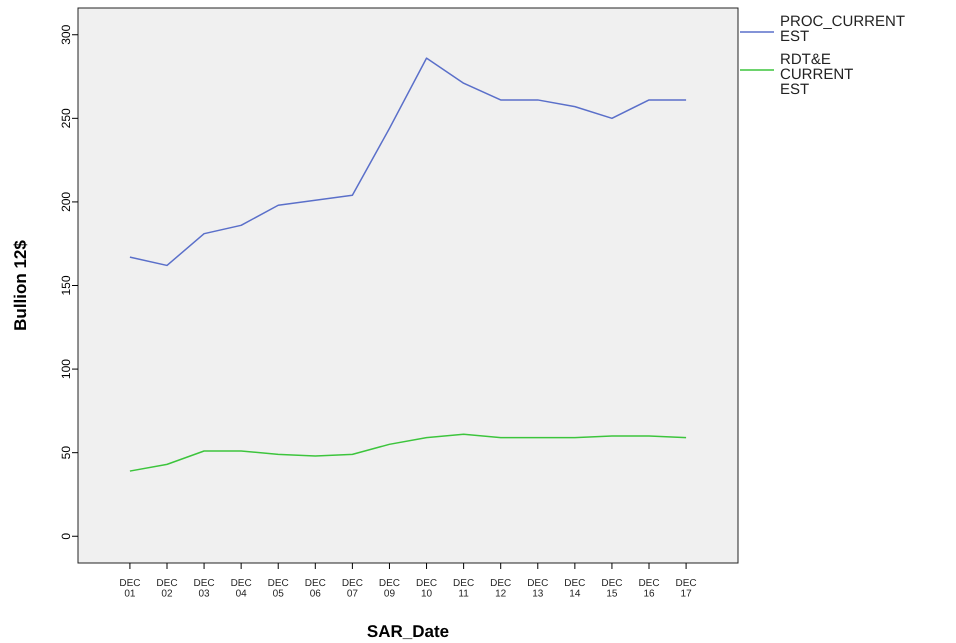 This screenshot has height=643, width=956. What do you see at coordinates (501, 589) in the screenshot?
I see `x-tick-label: DEC 12` at bounding box center [501, 589].